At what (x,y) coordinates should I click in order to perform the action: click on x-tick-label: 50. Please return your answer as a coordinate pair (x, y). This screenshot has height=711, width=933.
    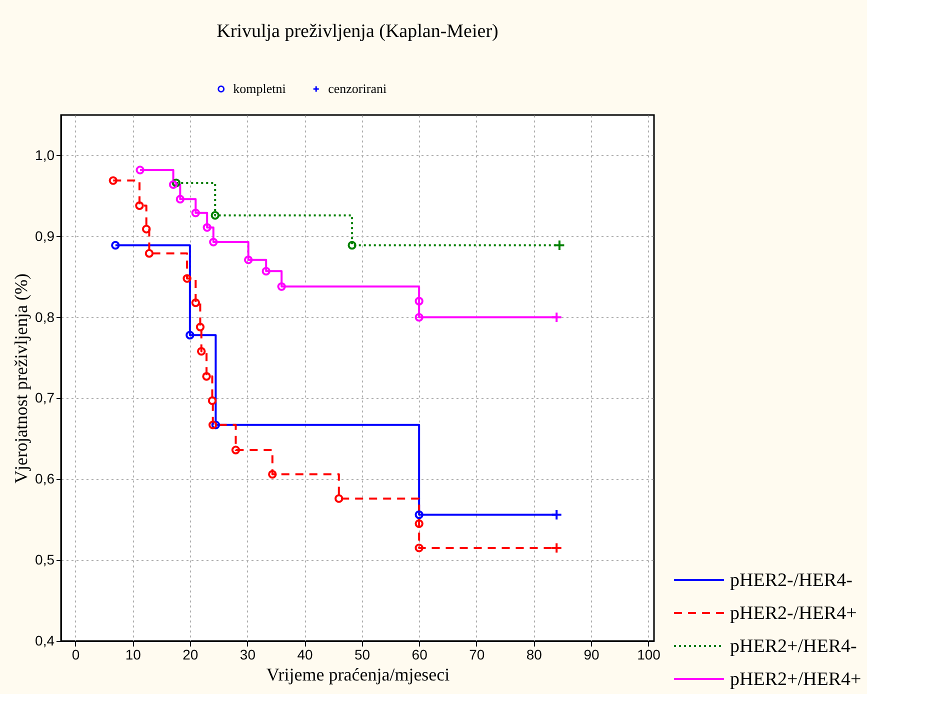
    Looking at the image, I should click on (362, 654).